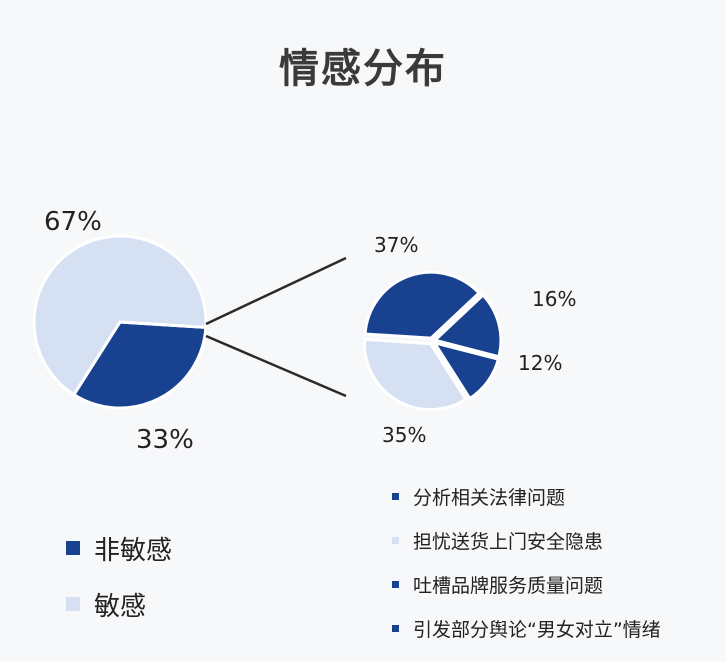 The height and width of the screenshot is (662, 726). I want to click on label-legal: 37%, so click(396, 245).